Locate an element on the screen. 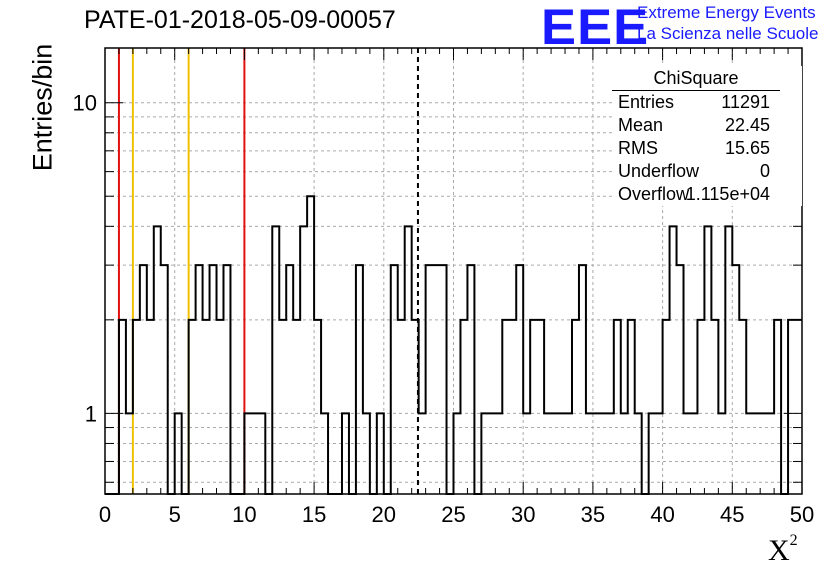  x-axis-label: X2 is located at coordinates (783, 549).